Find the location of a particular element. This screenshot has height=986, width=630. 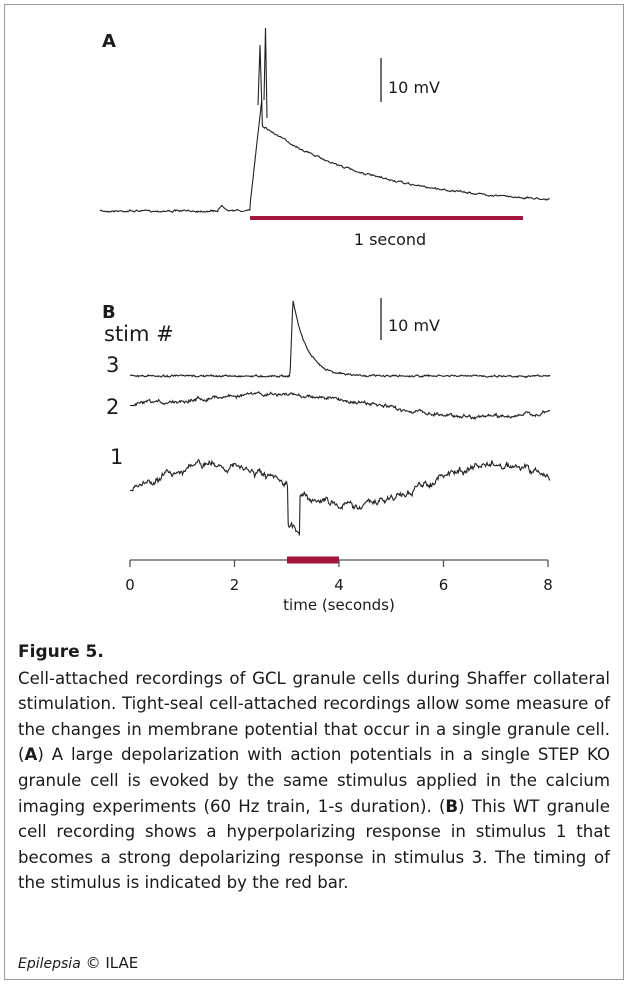

tick-label: 6 is located at coordinates (444, 585).